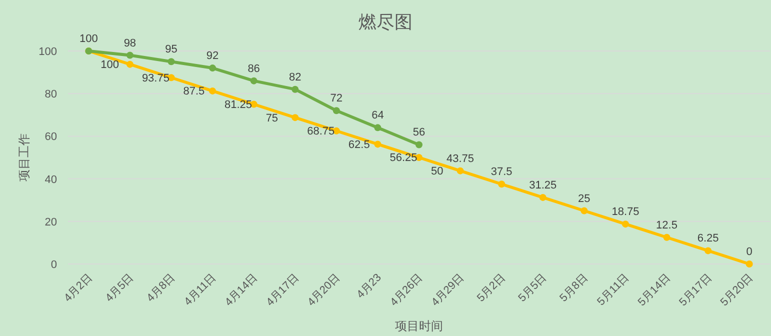  Describe the element at coordinates (194, 92) in the screenshot. I see `data-label: 87.5` at that location.